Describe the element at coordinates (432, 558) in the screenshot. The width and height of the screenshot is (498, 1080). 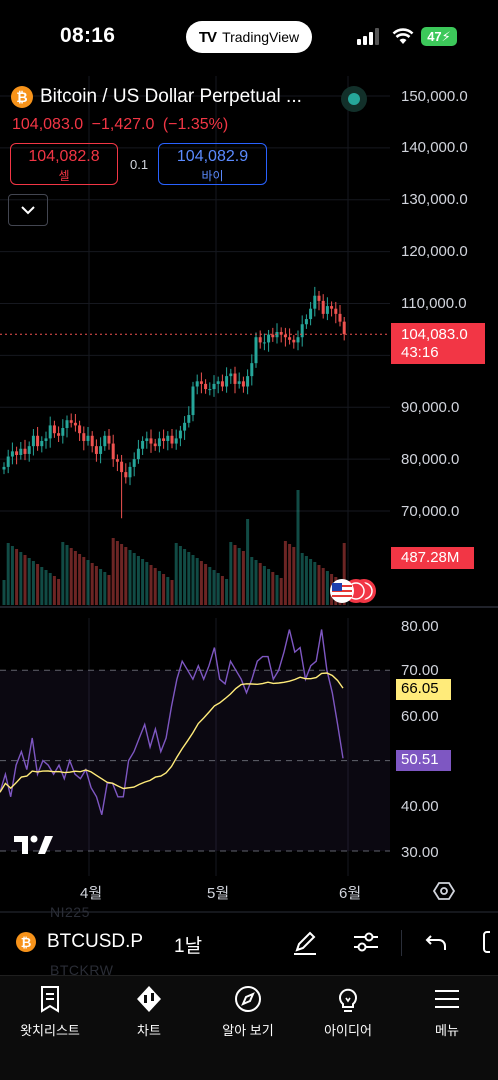
I see `volume-tag: 487.28M` at that location.